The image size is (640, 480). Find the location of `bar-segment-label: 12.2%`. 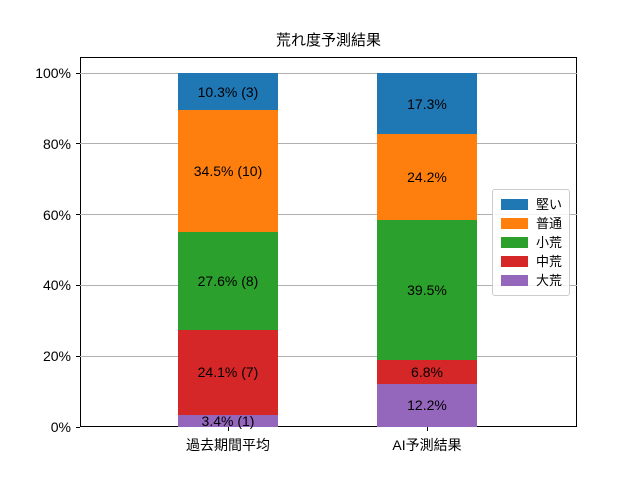

bar-segment-label: 12.2% is located at coordinates (427, 405).